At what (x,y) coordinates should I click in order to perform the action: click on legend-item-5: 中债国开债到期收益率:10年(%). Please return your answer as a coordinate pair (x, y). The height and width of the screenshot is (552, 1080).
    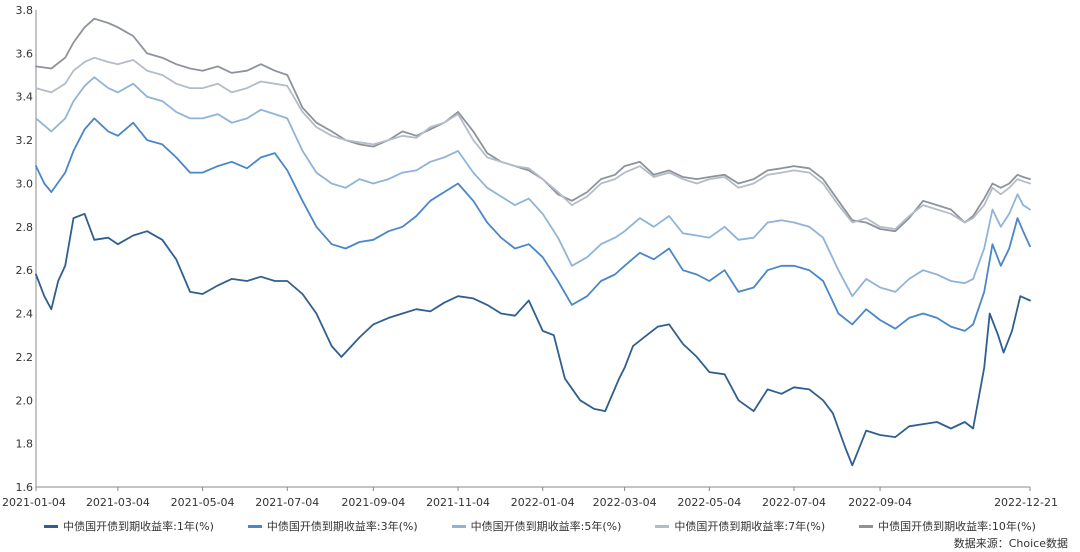
    Looking at the image, I should click on (947, 526).